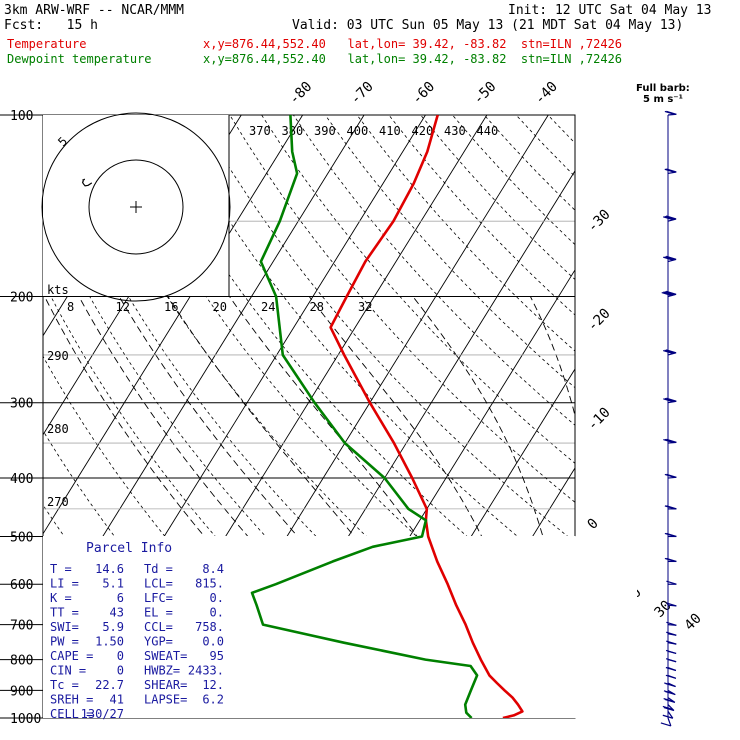 This screenshot has width=740, height=740. I want to click on isotherm-label: 30, so click(663, 609).